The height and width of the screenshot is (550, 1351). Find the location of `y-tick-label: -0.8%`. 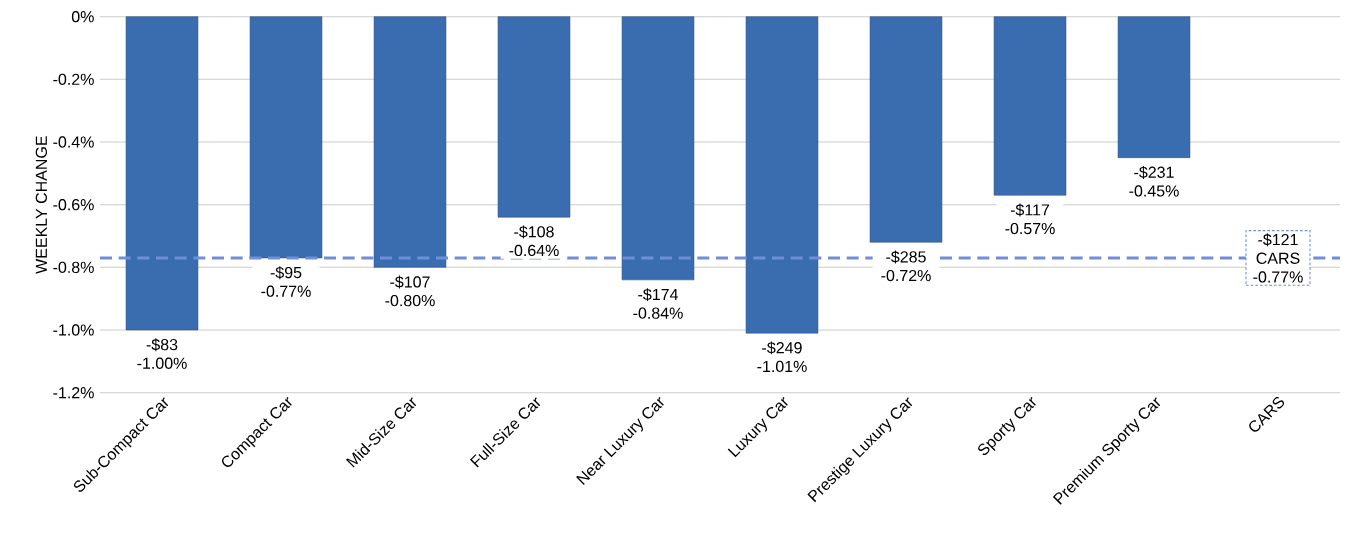

y-tick-label: -0.8% is located at coordinates (73, 267).